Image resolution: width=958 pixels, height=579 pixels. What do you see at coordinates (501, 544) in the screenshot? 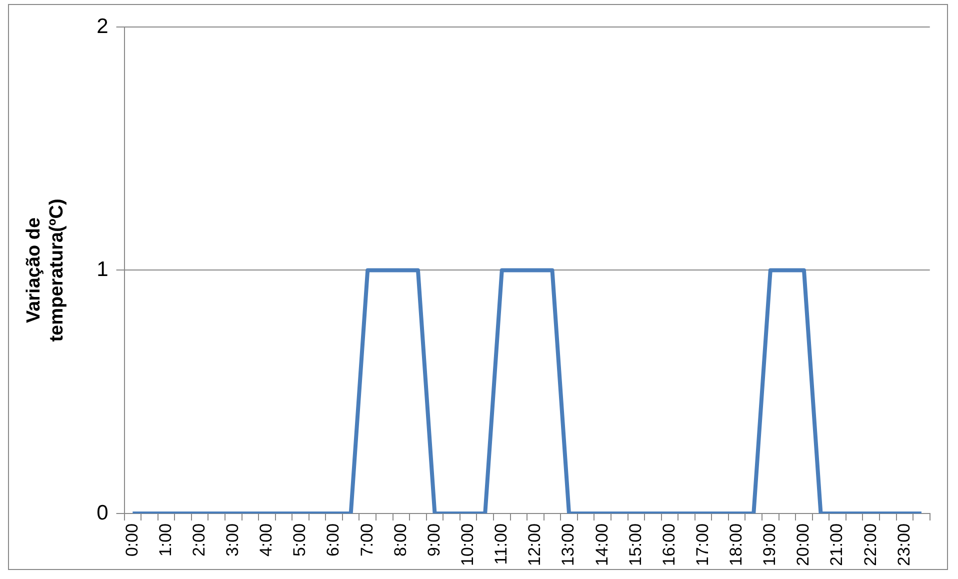
I see `x-tick-label: 11:00` at bounding box center [501, 544].